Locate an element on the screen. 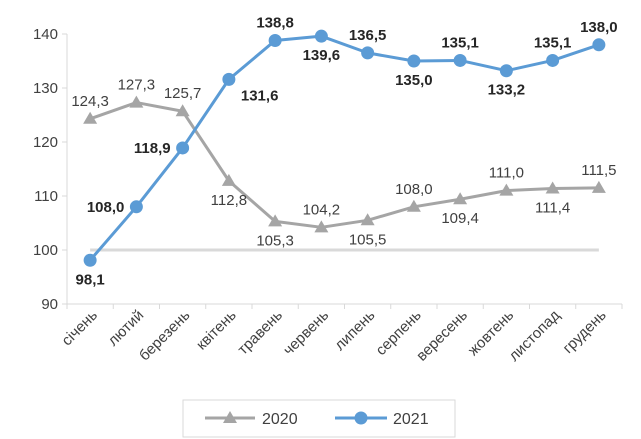 This screenshot has height=439, width=641. legend-2021-label: 2021 is located at coordinates (411, 419).